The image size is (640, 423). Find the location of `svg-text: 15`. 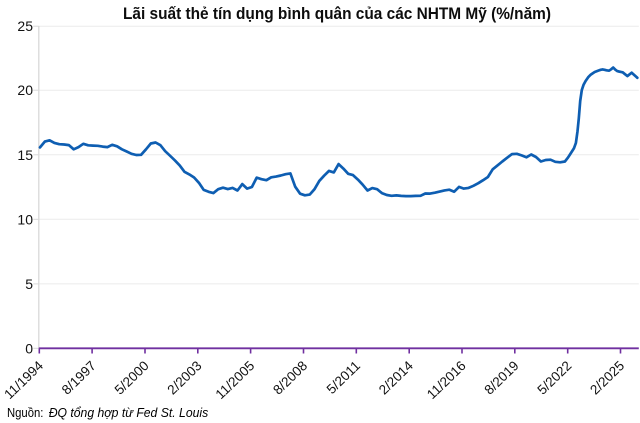

svg-text: 15 is located at coordinates (25, 155).